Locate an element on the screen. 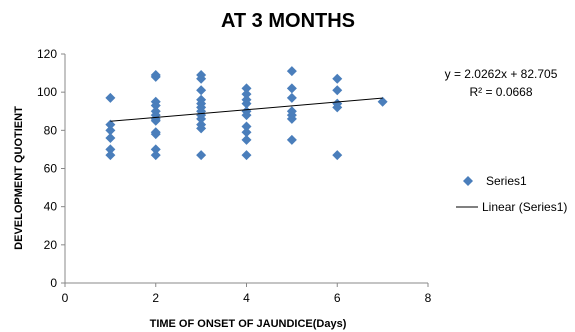 The image size is (575, 332). y-tick-label: 0 is located at coordinates (53, 283).